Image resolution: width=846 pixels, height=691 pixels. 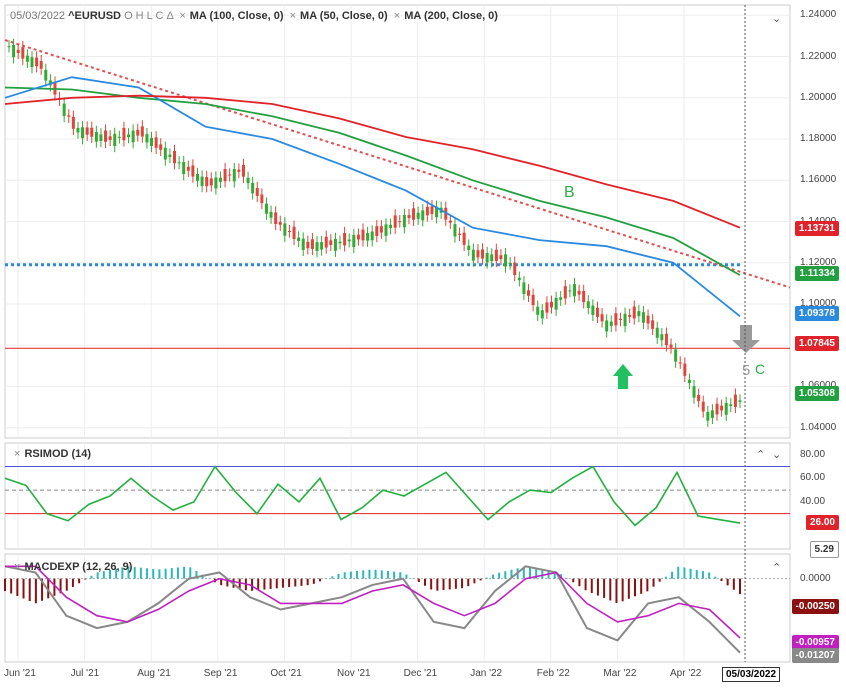 What do you see at coordinates (17, 454) in the screenshot?
I see `remove-rsi-icon: ×` at bounding box center [17, 454].